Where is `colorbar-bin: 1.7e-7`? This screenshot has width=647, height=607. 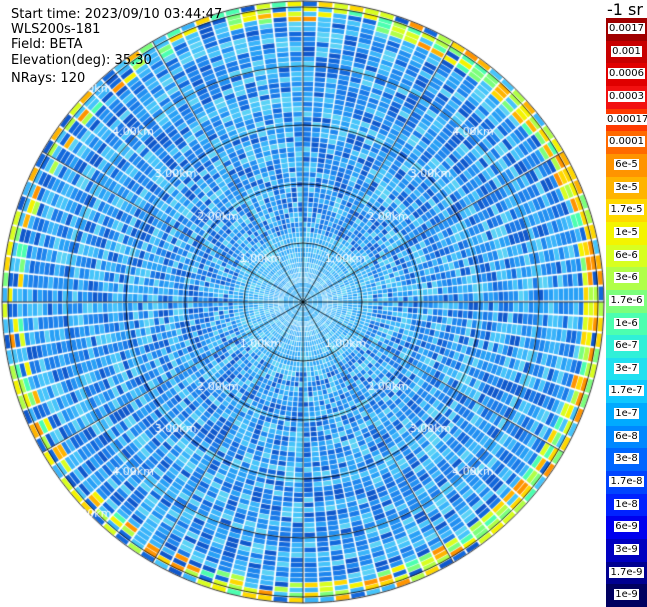 colorbar-bin: 1.7e-7 is located at coordinates (626, 391).